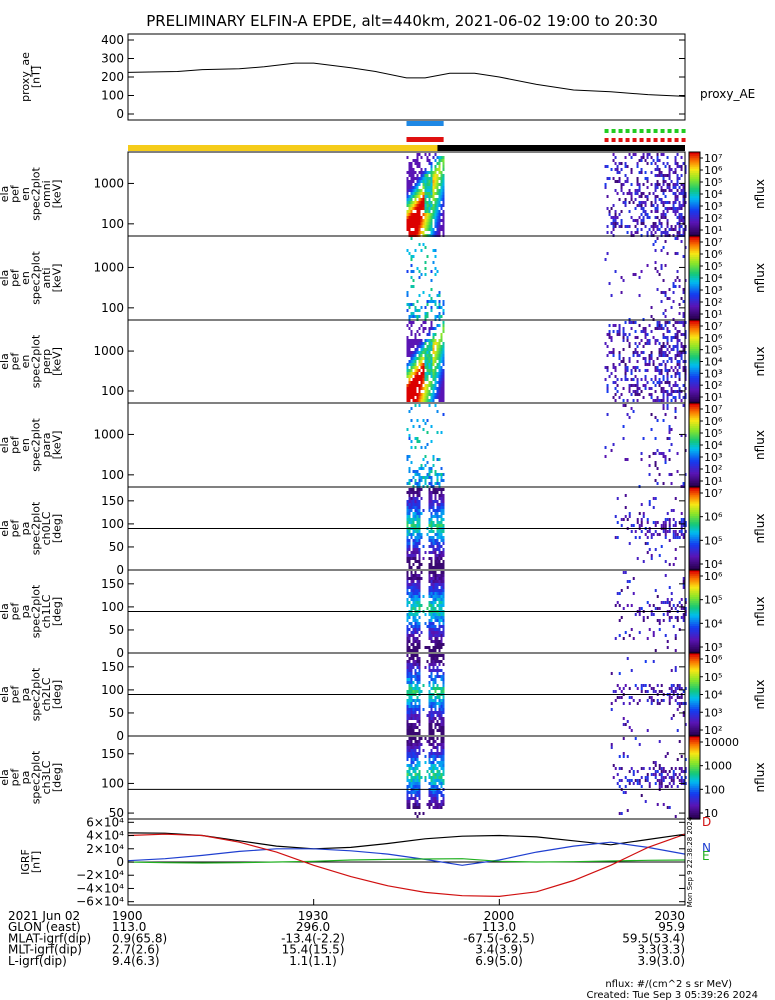  What do you see at coordinates (668, 984) in the screenshot?
I see `units-note: nflux: #/(cm^2 s sr MeV)` at bounding box center [668, 984].